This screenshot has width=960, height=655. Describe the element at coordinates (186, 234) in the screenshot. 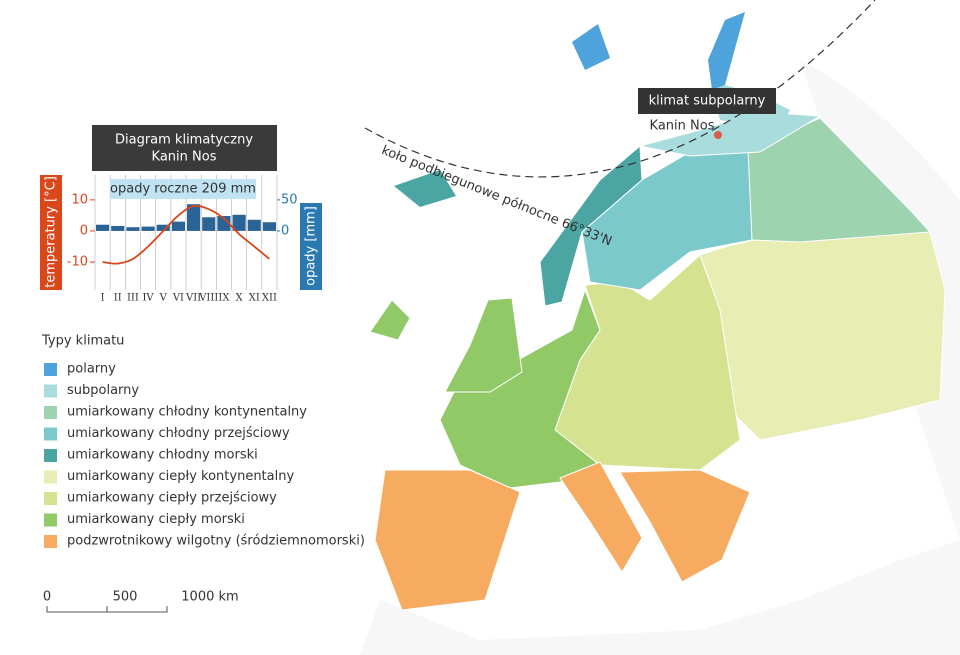

I see `temperature-line` at that location.